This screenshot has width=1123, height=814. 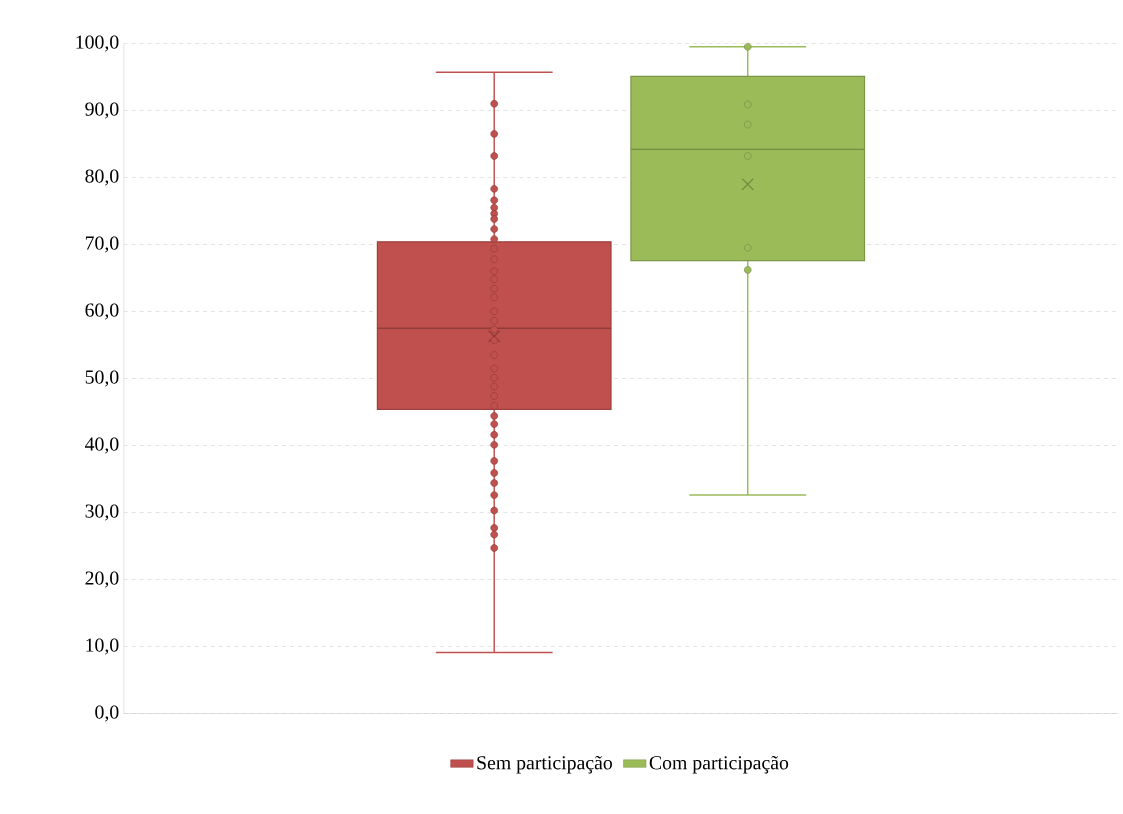 I want to click on y-tick-label: 30,0, so click(x=102, y=512).